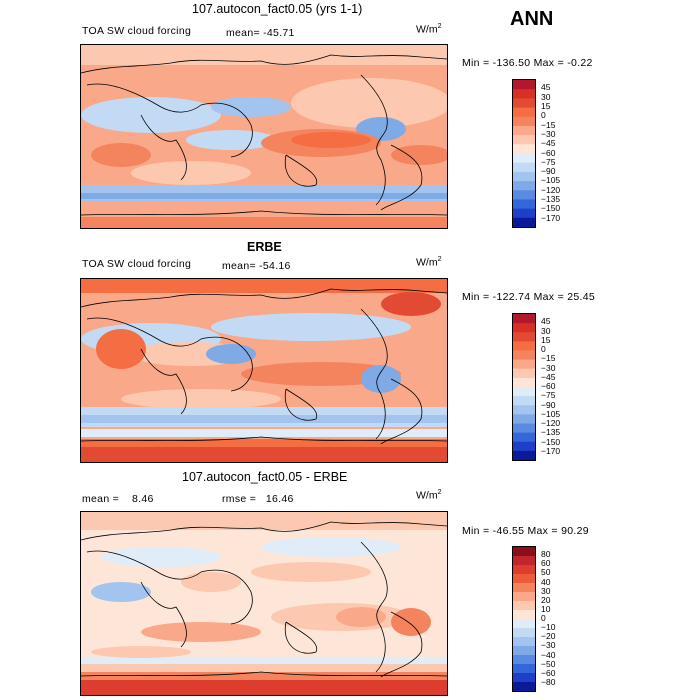 The height and width of the screenshot is (700, 700). Describe the element at coordinates (277, 9) in the screenshot. I see `panel1-title: 107.autocon_fact0.05 (yrs 1-1)` at that location.